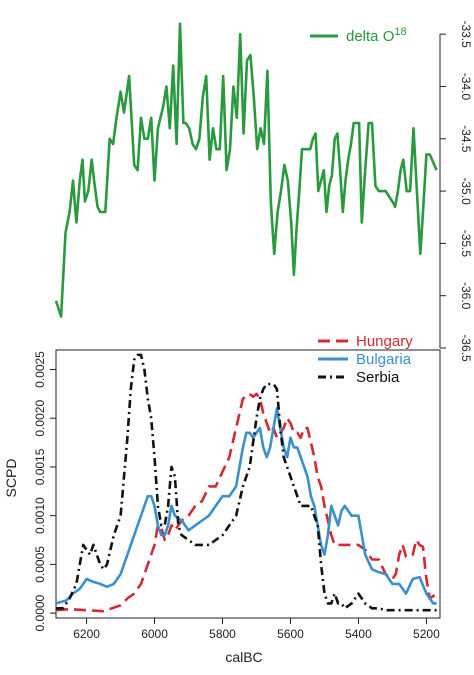 The height and width of the screenshot is (675, 474). What do you see at coordinates (40, 369) in the screenshot?
I see `scpd-tick-label: 0.0025` at bounding box center [40, 369].